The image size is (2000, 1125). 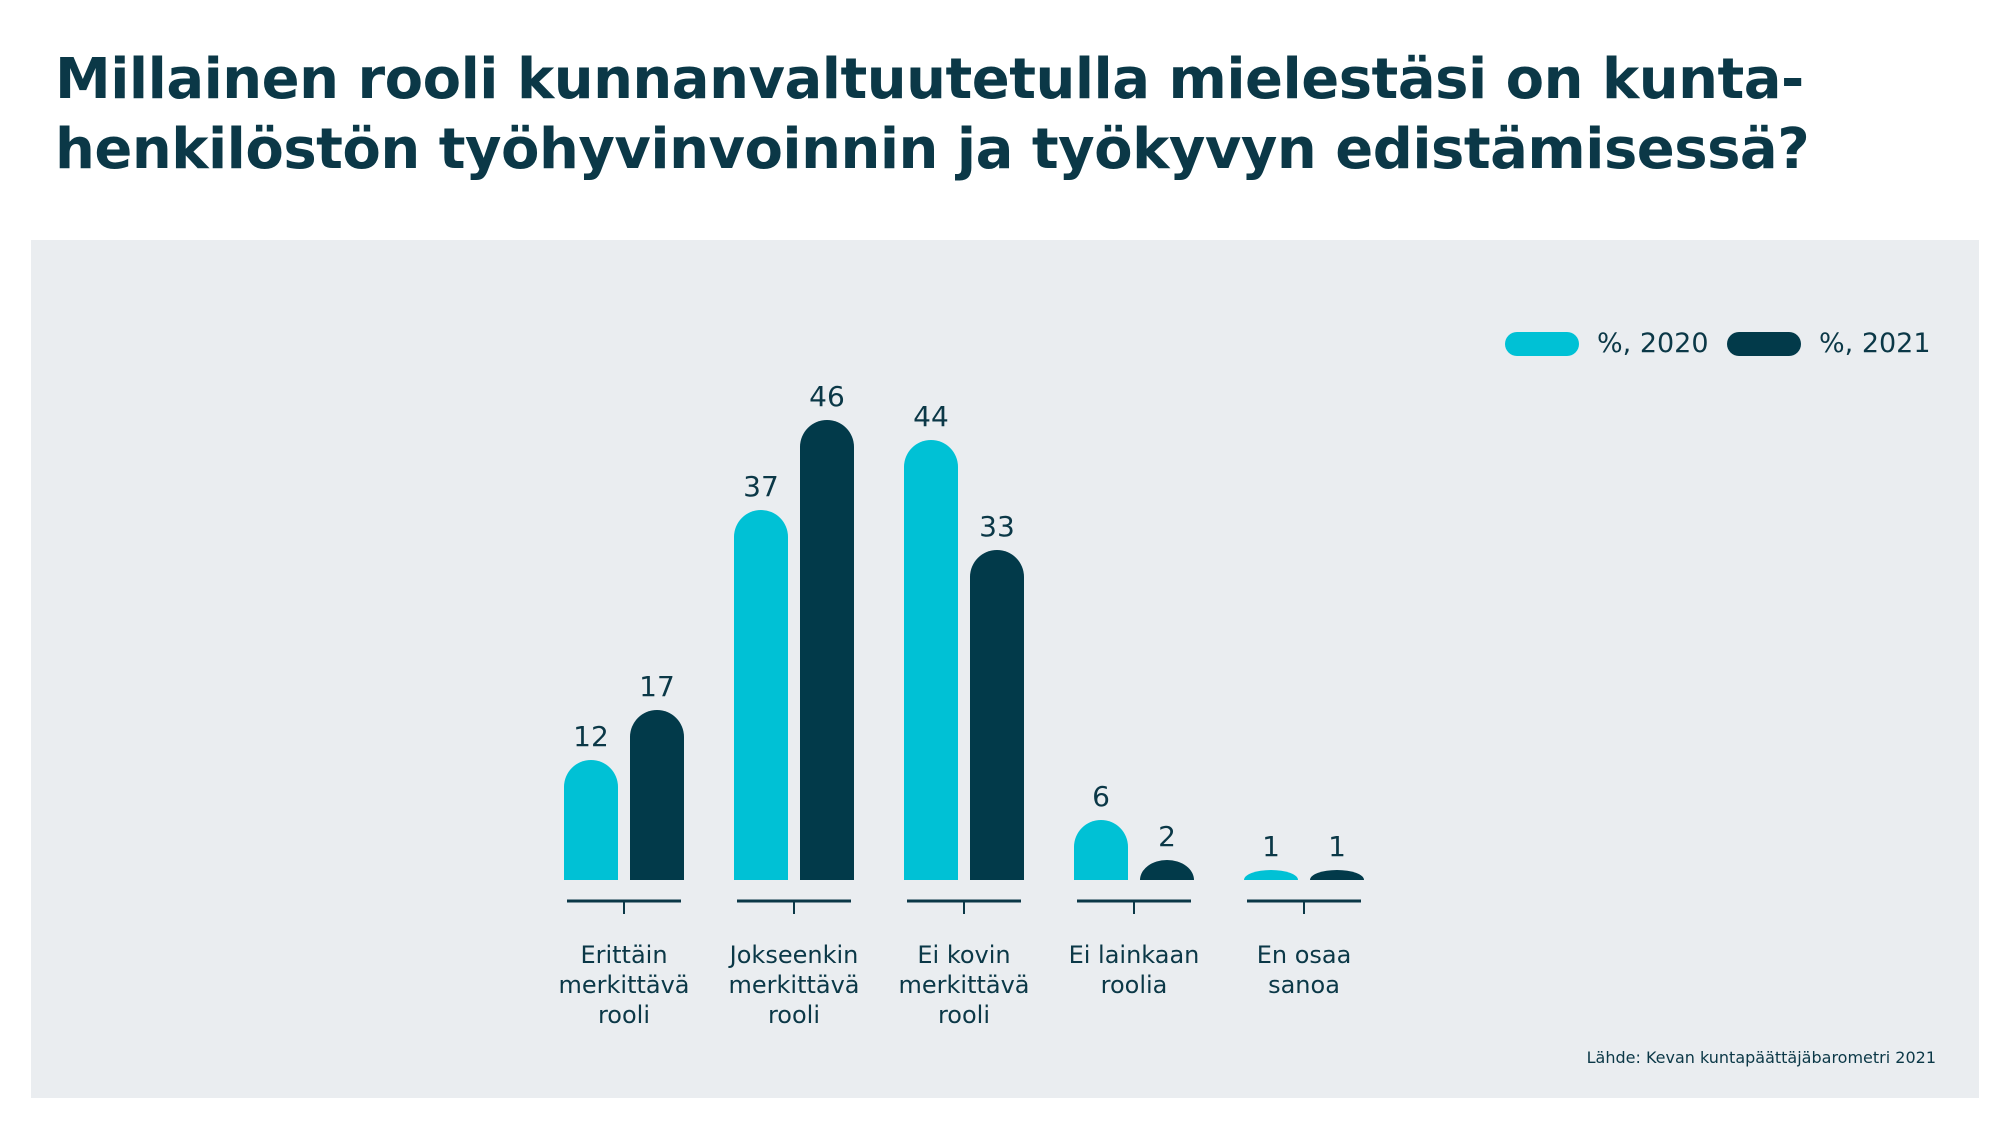 What do you see at coordinates (827, 396) in the screenshot?
I see `value-label-1-series-1: 46` at bounding box center [827, 396].